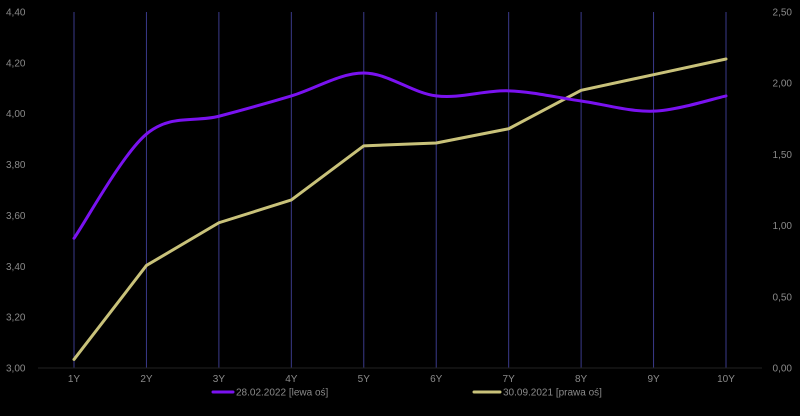 This screenshot has height=416, width=800. I want to click on right-tick-label: 2,00, so click(783, 84).